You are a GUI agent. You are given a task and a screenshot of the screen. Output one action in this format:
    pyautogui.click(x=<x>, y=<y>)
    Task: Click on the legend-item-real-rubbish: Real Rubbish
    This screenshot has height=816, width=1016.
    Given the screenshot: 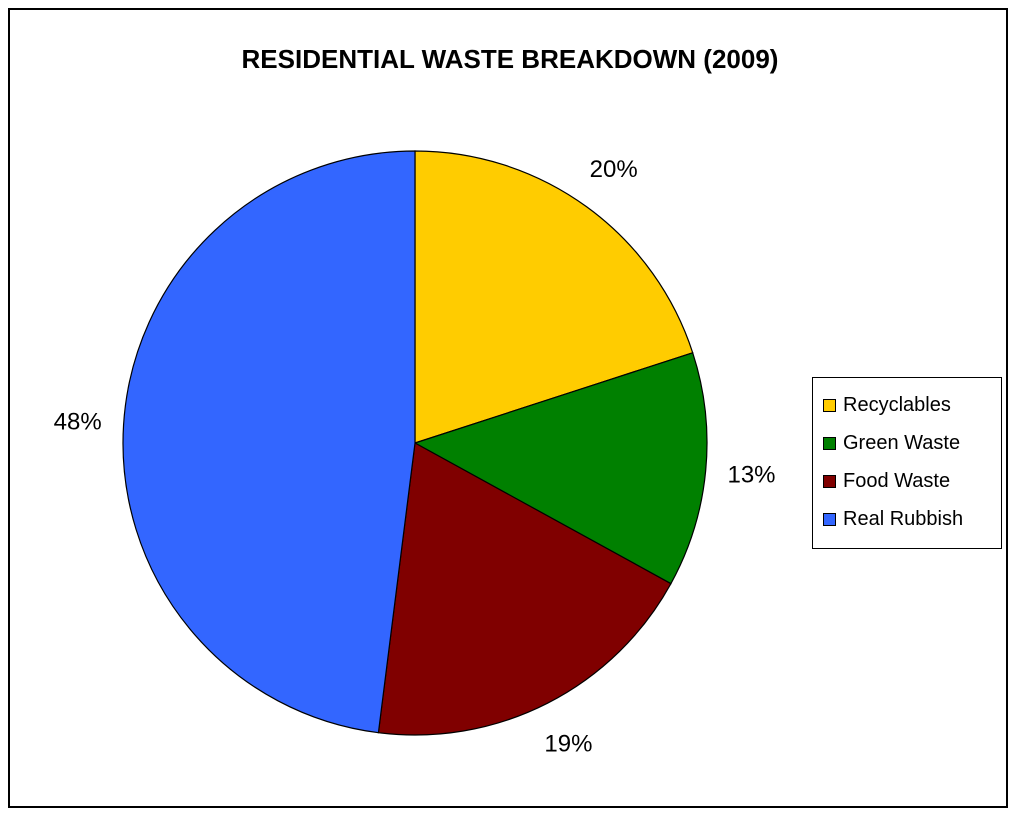 What is the action you would take?
    pyautogui.click(x=912, y=519)
    